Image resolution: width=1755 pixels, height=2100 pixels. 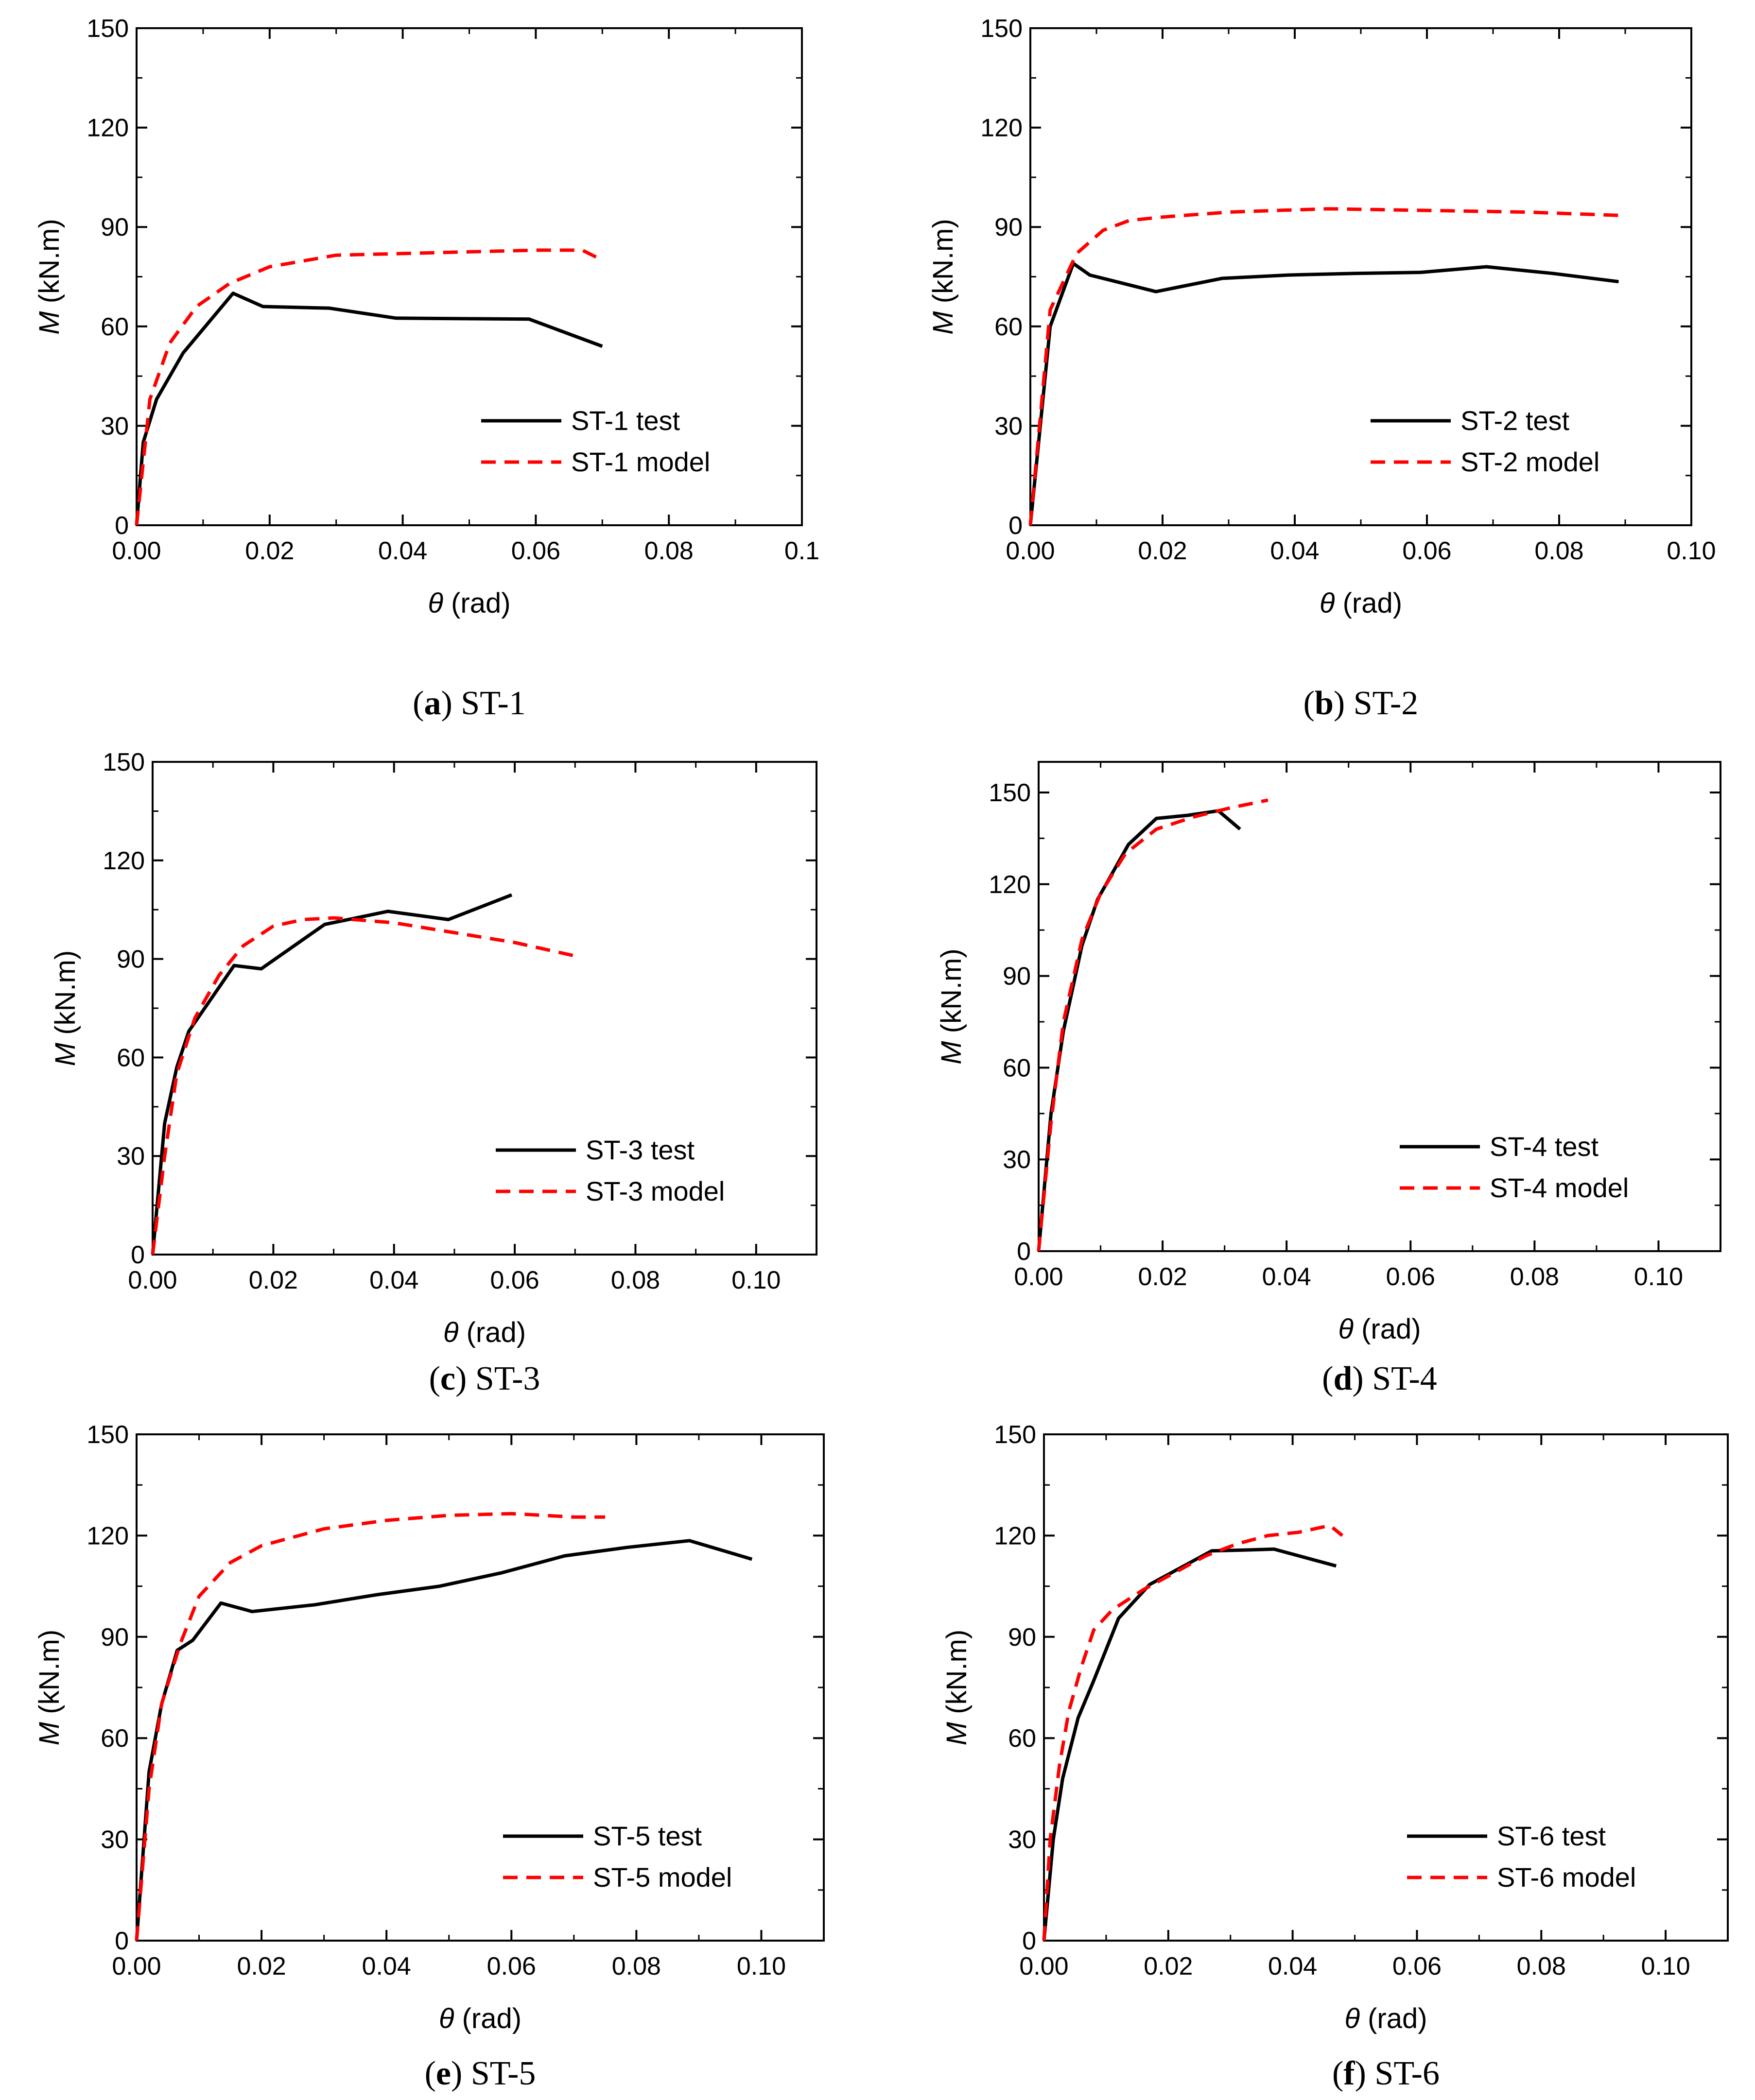 I want to click on caption-name: ST-5, so click(x=504, y=2073).